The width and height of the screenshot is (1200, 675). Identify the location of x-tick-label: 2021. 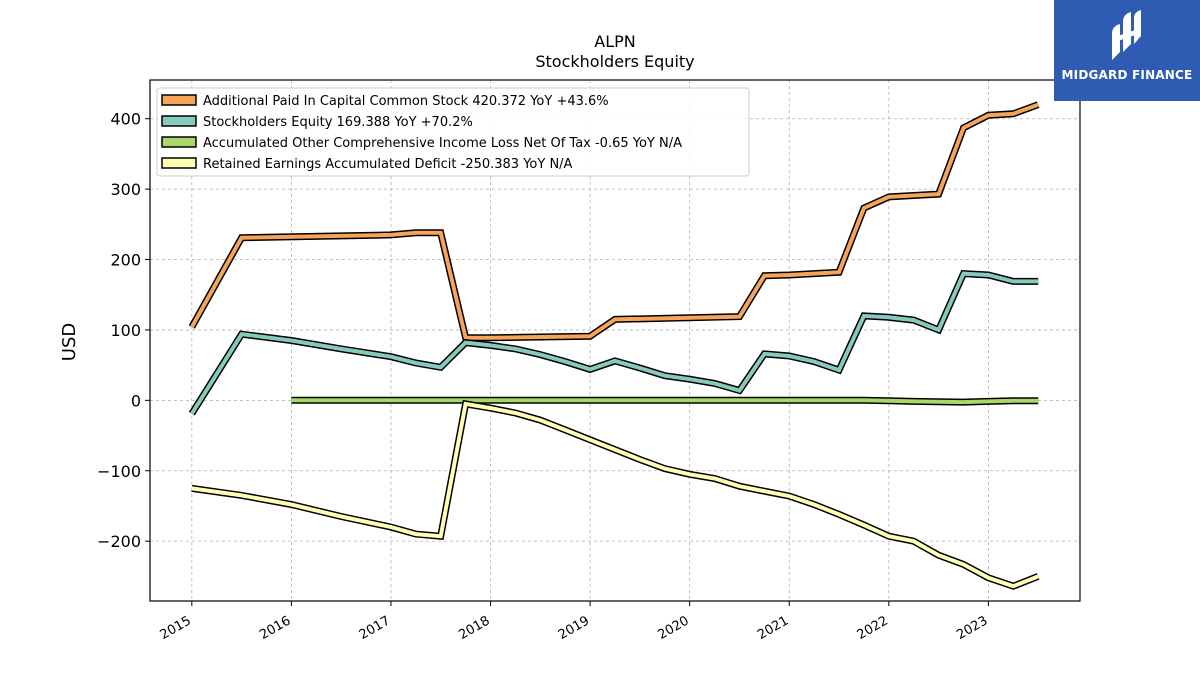
(773, 628).